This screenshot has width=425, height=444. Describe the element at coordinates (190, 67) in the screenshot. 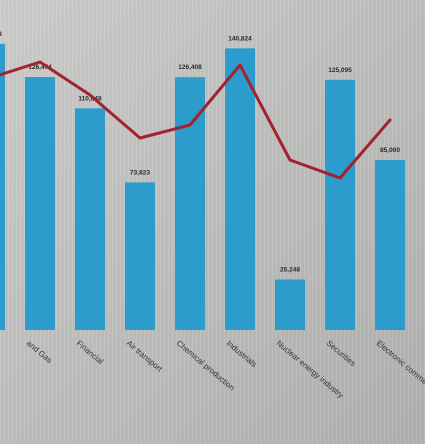

I see `value-label: 126,408` at that location.